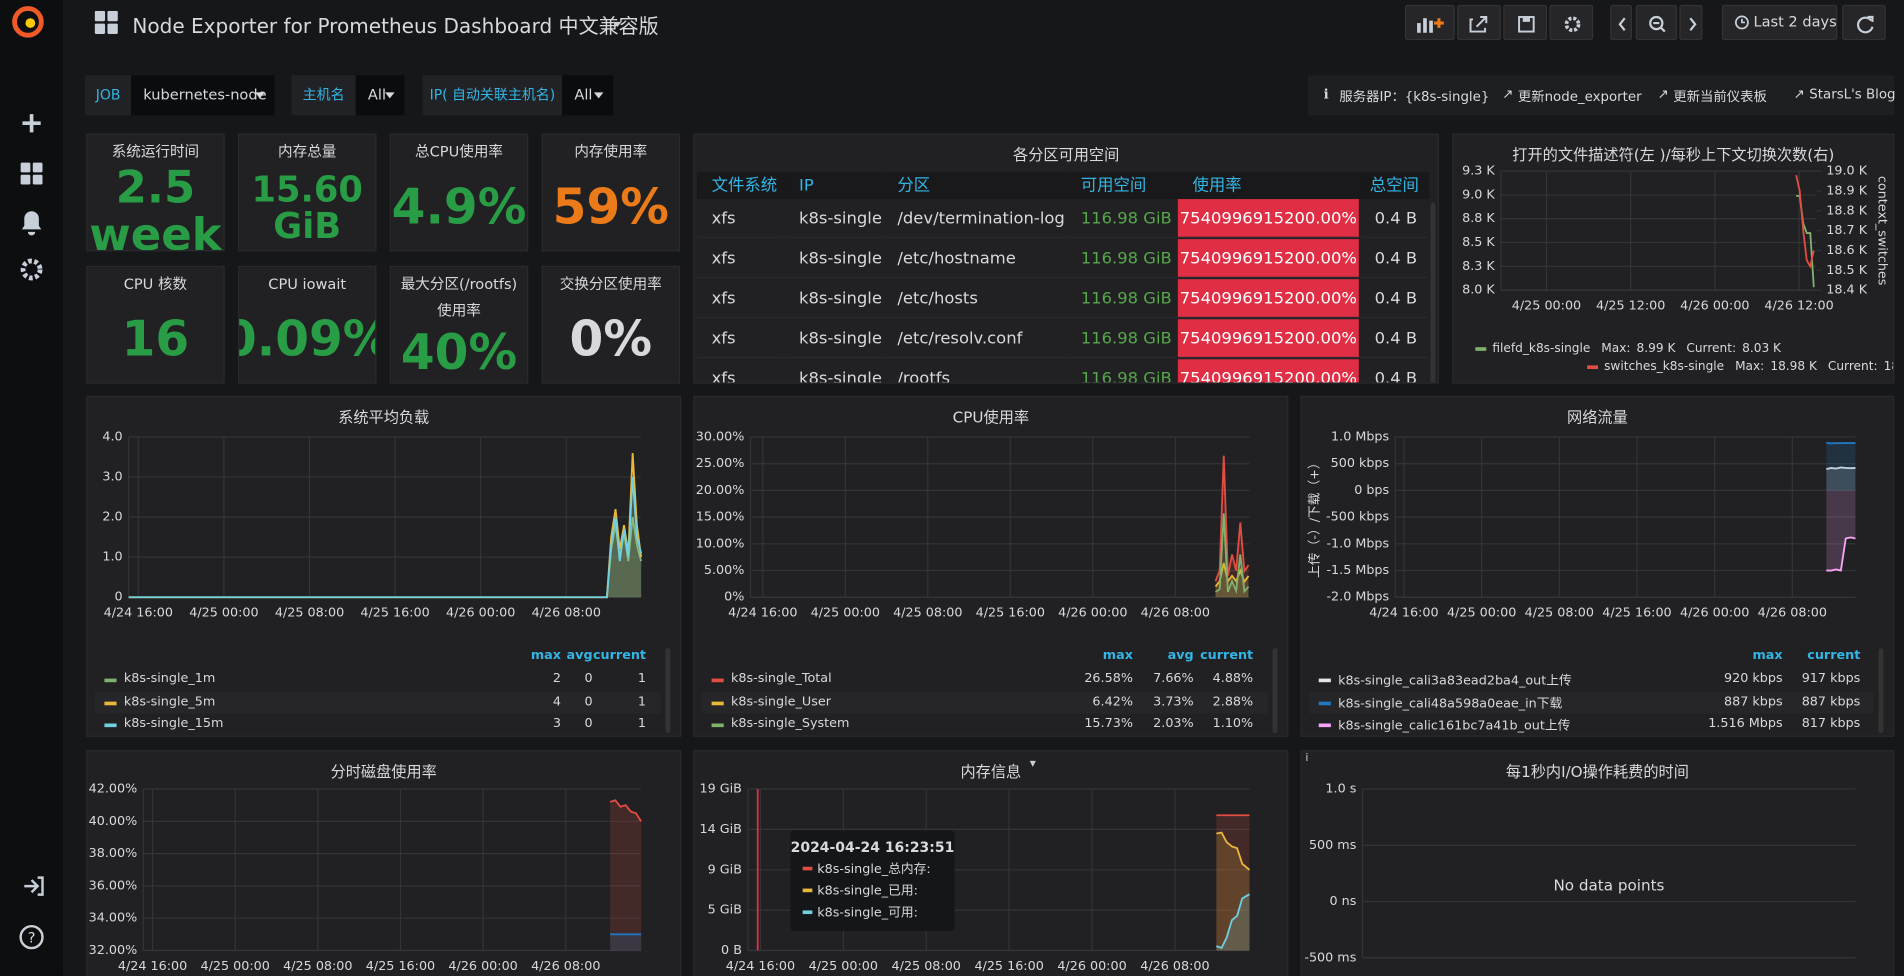 The height and width of the screenshot is (976, 1904). Describe the element at coordinates (1691, 22) in the screenshot. I see `time-forward-button` at that location.